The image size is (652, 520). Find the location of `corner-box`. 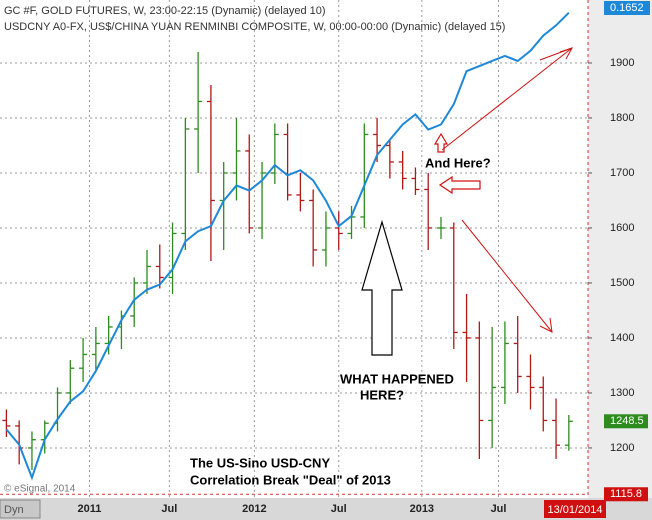

corner-box is located at coordinates (20, 509).